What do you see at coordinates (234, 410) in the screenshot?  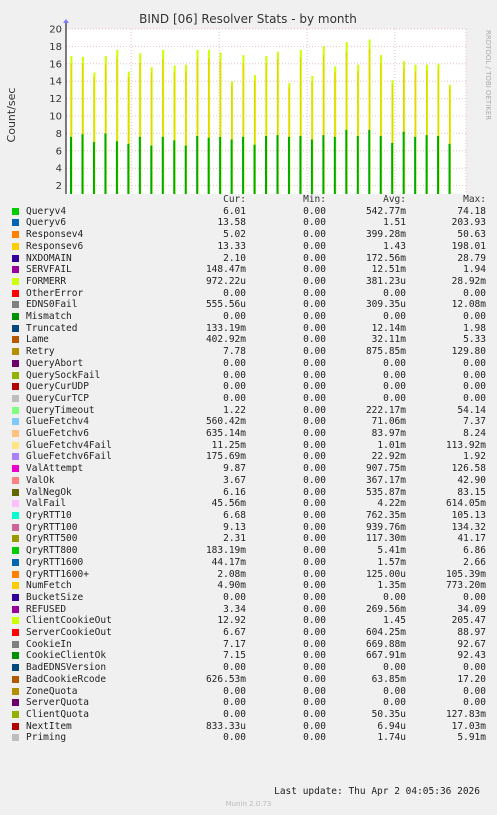 I see `legend-cur: 1.22` at bounding box center [234, 410].